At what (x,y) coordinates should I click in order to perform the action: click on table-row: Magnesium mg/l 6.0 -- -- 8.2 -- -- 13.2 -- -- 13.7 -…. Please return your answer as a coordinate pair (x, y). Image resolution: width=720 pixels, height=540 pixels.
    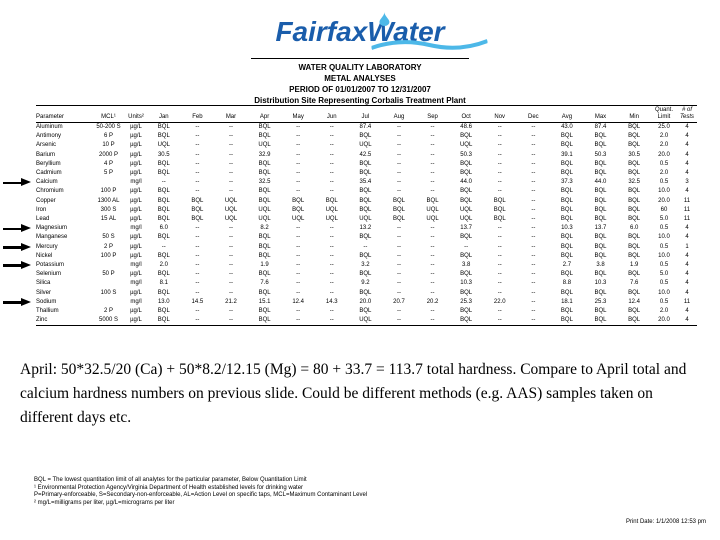
    Looking at the image, I should click on (366, 228).